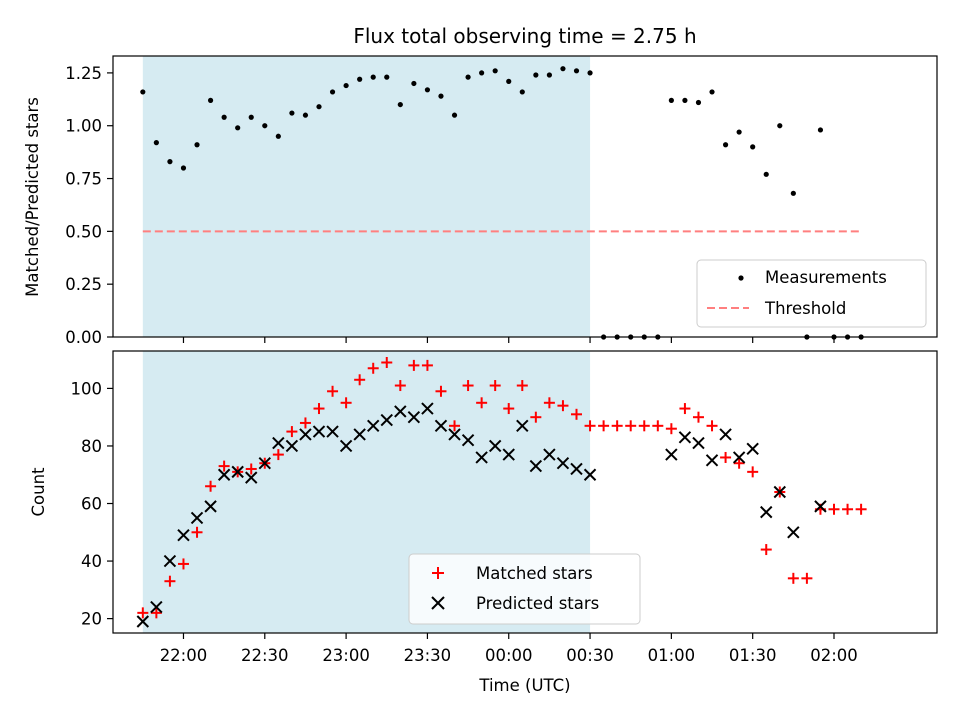  What do you see at coordinates (83, 337) in the screenshot?
I see `top-y-tick-label: 0.00` at bounding box center [83, 337].